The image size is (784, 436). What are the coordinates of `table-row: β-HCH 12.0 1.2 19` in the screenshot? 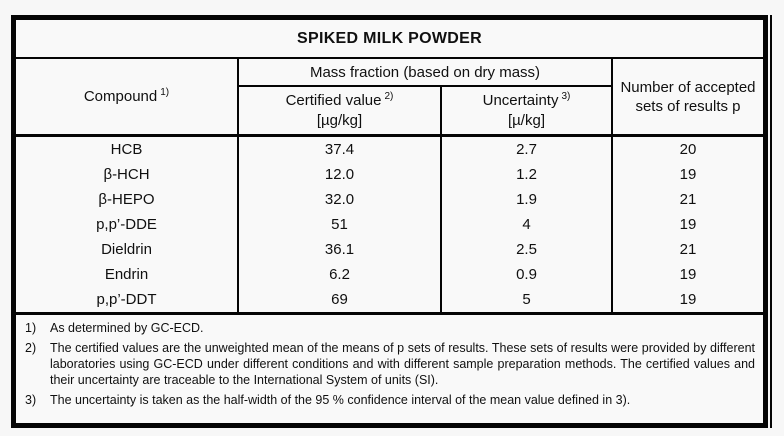 It's located at (389, 174).